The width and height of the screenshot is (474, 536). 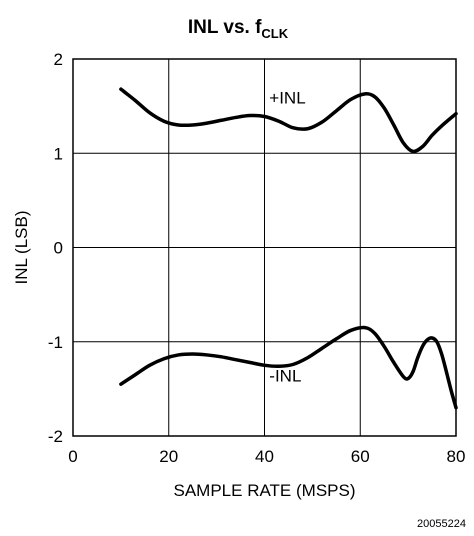 I want to click on y-tick-label-0: 0, so click(x=58, y=248).